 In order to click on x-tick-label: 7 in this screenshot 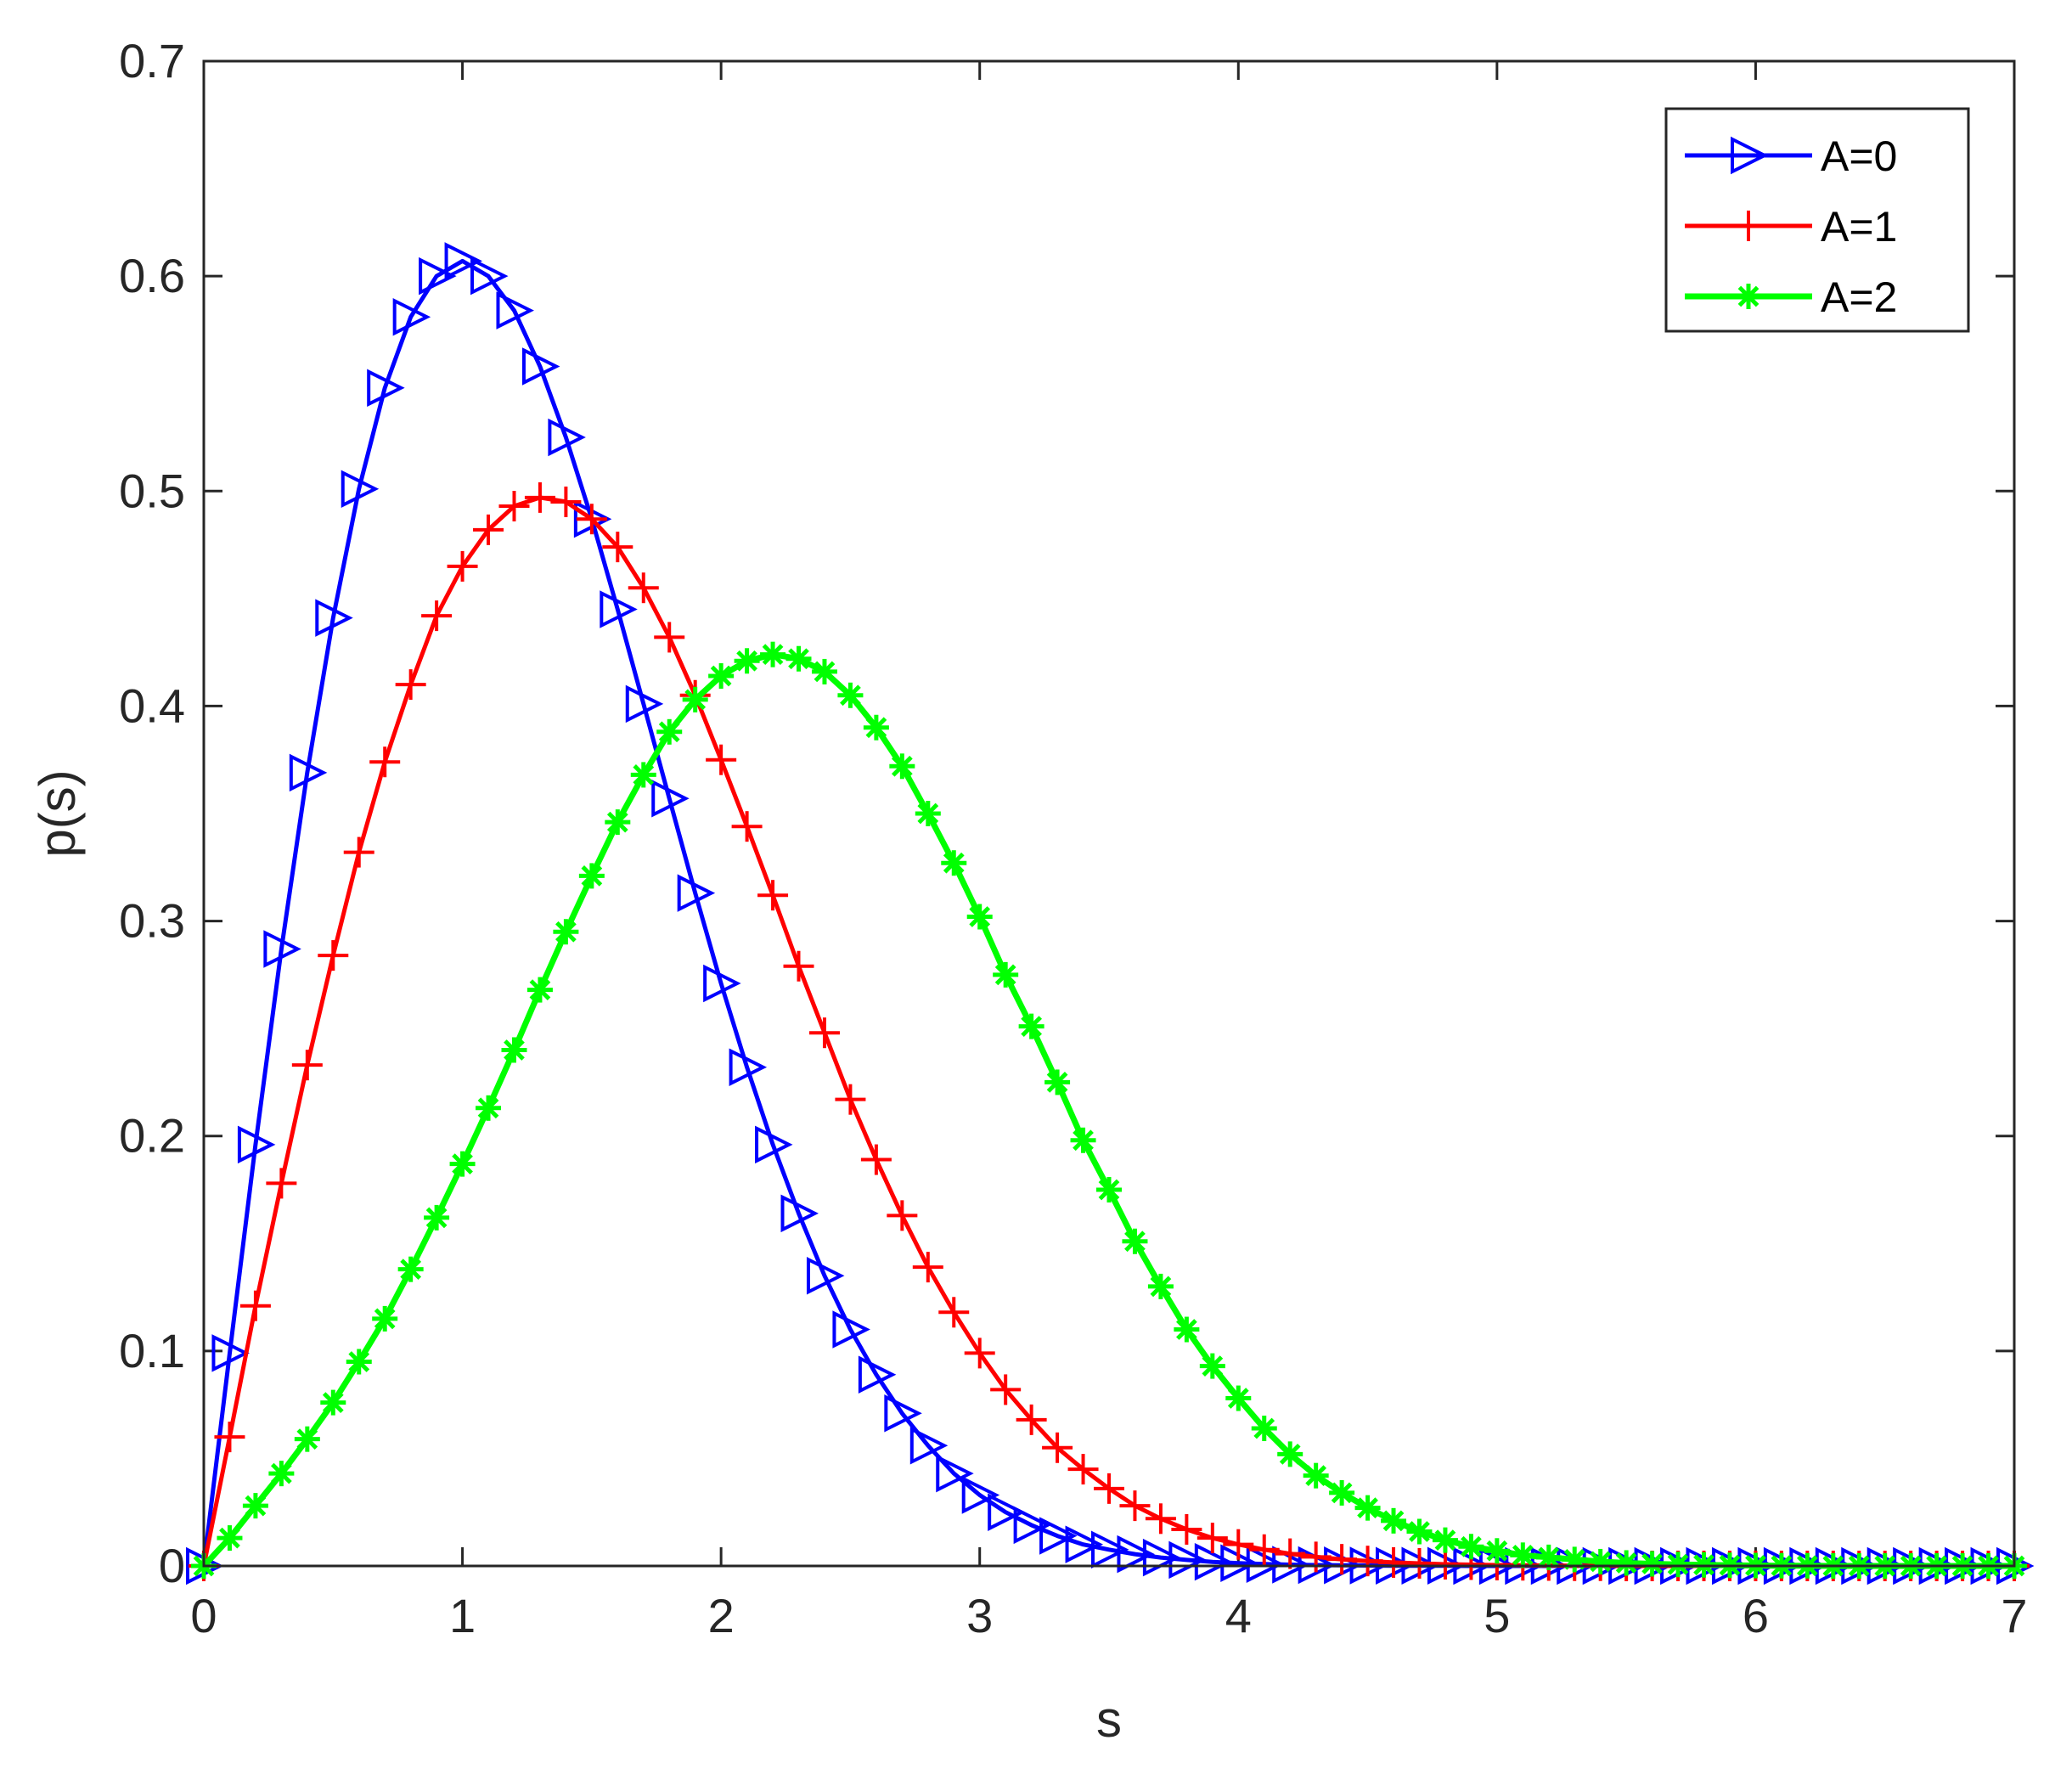, I will do `click(2014, 1615)`.